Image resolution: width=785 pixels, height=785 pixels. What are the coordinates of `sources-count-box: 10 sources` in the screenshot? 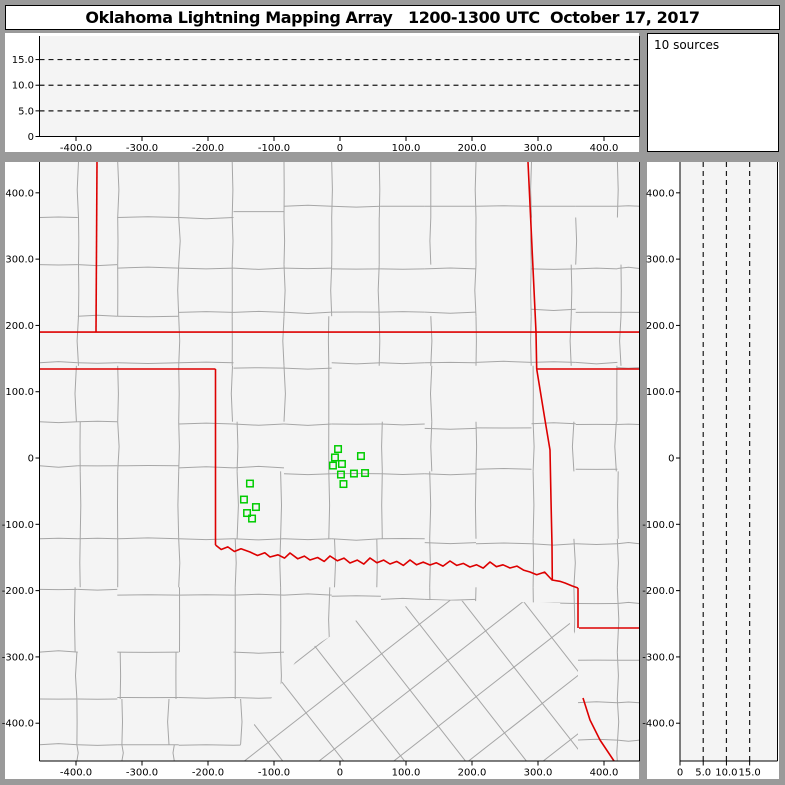 It's located at (713, 92).